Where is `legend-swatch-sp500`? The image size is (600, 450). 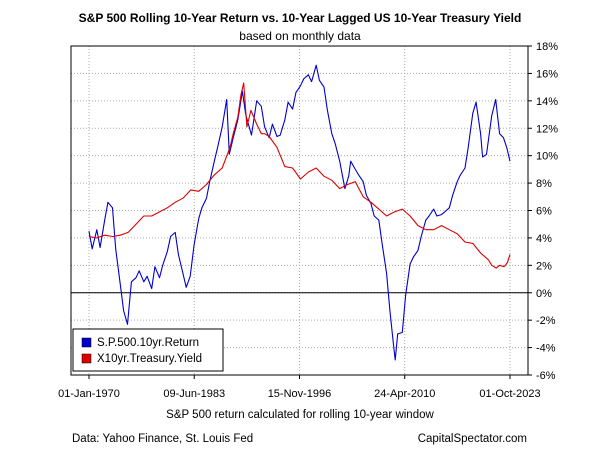
legend-swatch-sp500 is located at coordinates (86, 342).